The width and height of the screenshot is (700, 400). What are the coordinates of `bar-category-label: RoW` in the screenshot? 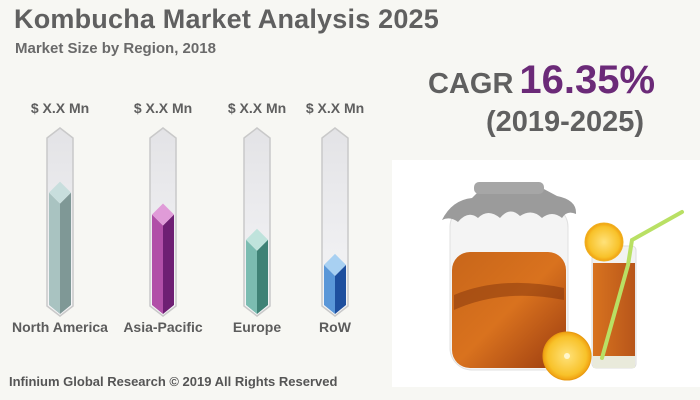 It's located at (335, 327).